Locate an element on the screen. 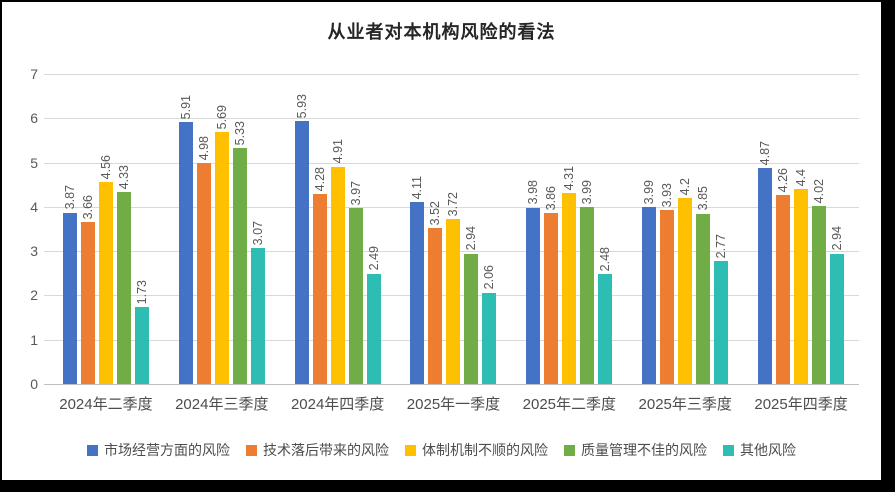 The width and height of the screenshot is (895, 492). bar-data-label: 4.31 is located at coordinates (569, 178).